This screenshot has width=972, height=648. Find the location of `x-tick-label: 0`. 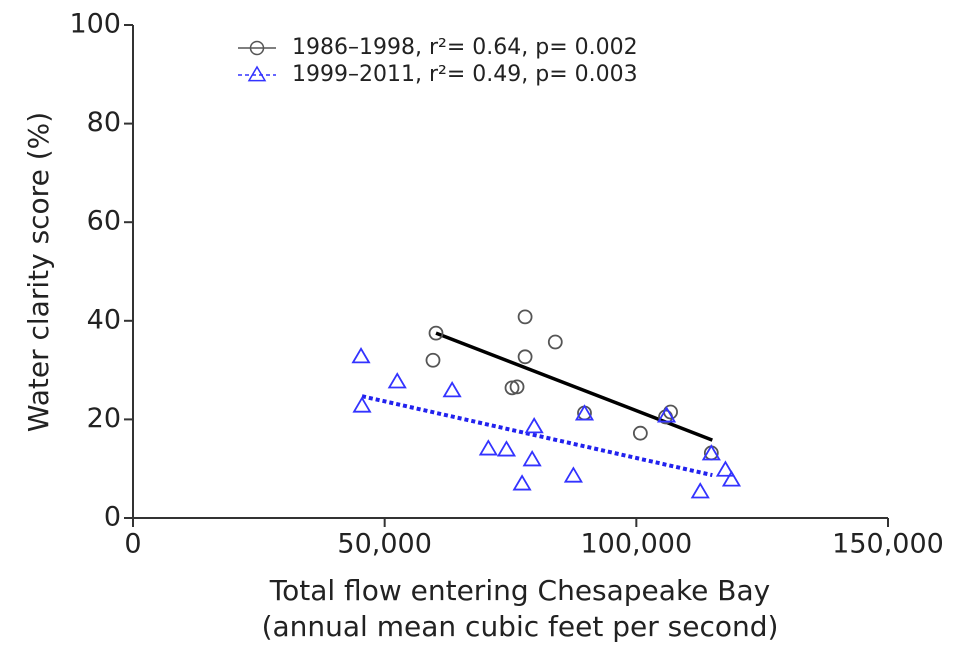

x-tick-label: 0 is located at coordinates (132, 544).